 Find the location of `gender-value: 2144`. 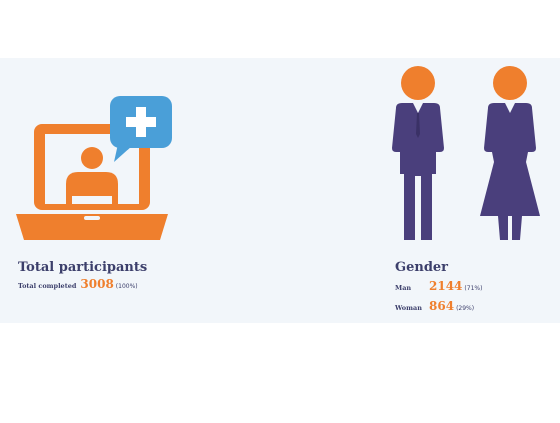

gender-value: 2144 is located at coordinates (446, 286).